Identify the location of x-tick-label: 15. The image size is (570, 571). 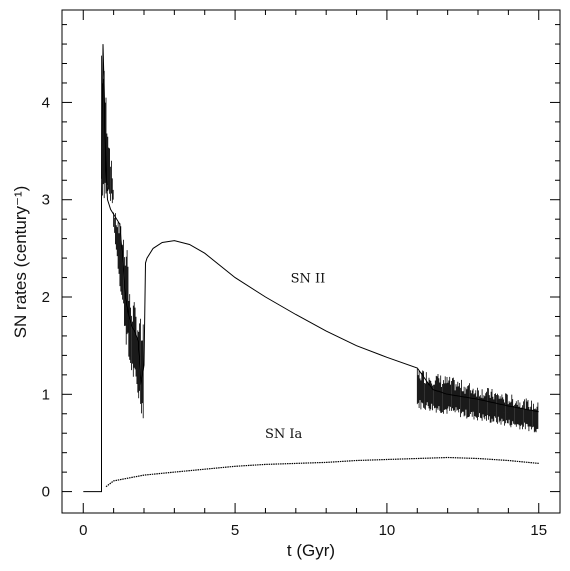
(538, 530).